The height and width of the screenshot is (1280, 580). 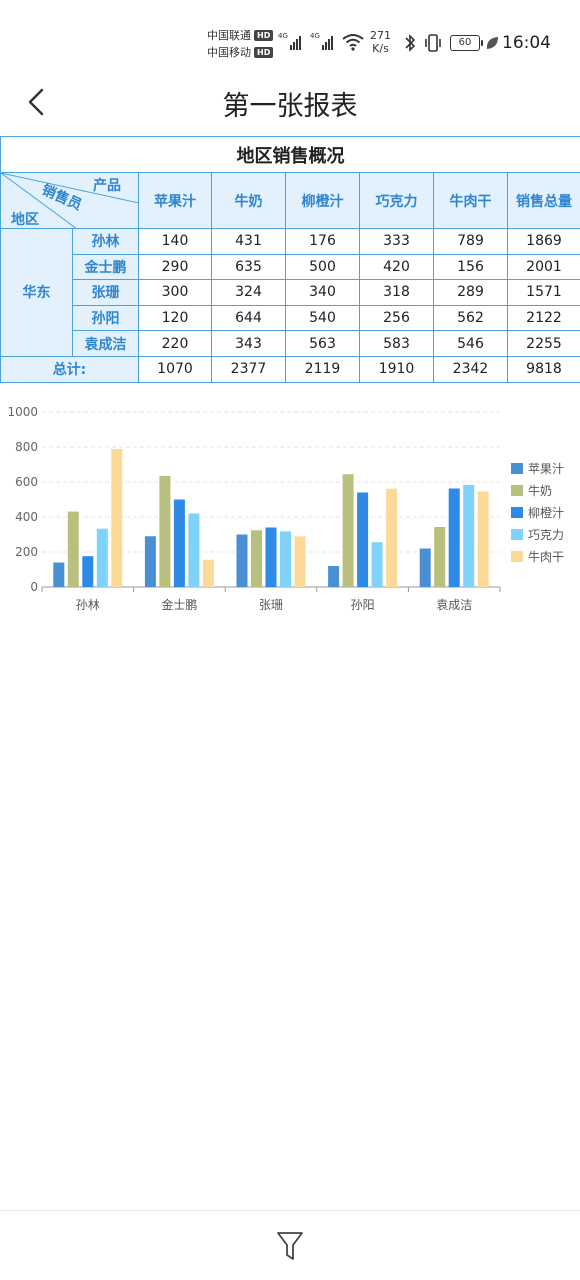 What do you see at coordinates (363, 605) in the screenshot?
I see `x-tick-label: 孙阳` at bounding box center [363, 605].